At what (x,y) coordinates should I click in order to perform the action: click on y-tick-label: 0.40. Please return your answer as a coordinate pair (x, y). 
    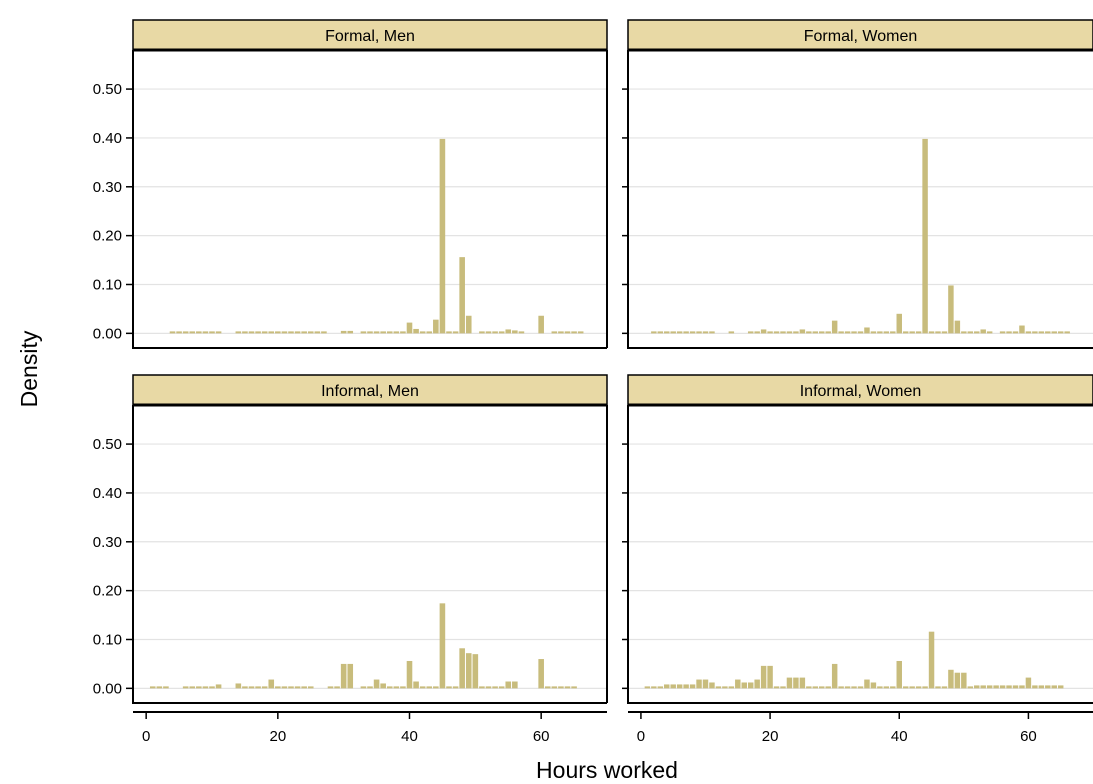
    Looking at the image, I should click on (107, 493).